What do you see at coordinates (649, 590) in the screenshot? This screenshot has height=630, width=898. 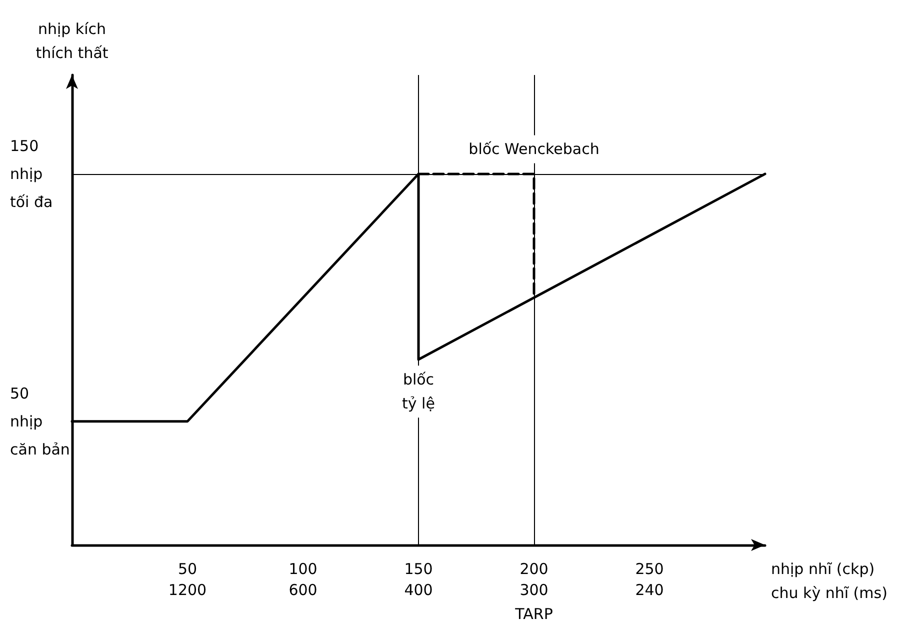 I see `text: 240` at bounding box center [649, 590].